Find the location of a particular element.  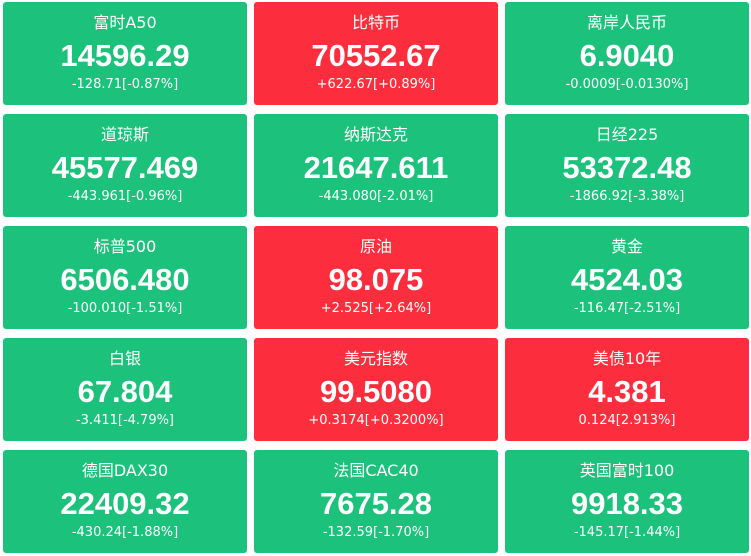

quote-price: 4.381 is located at coordinates (627, 391).